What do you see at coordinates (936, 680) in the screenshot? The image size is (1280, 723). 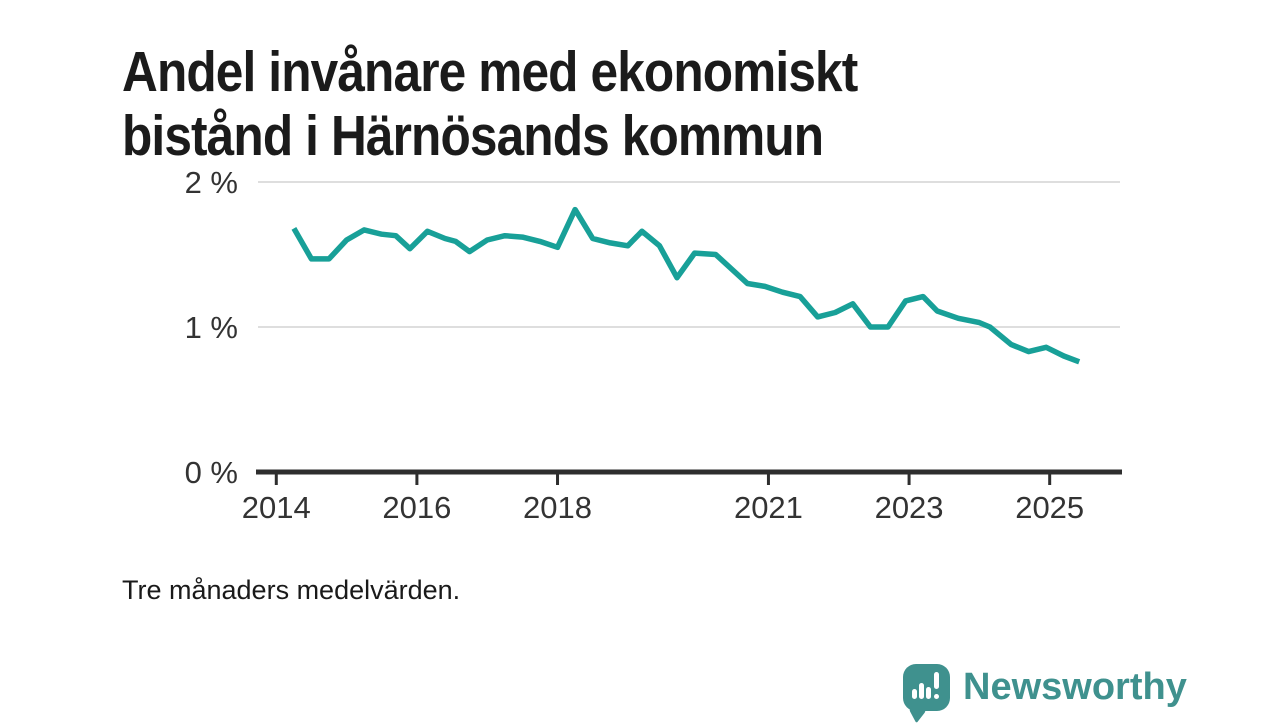 I see `logo-exclamation-line` at bounding box center [936, 680].